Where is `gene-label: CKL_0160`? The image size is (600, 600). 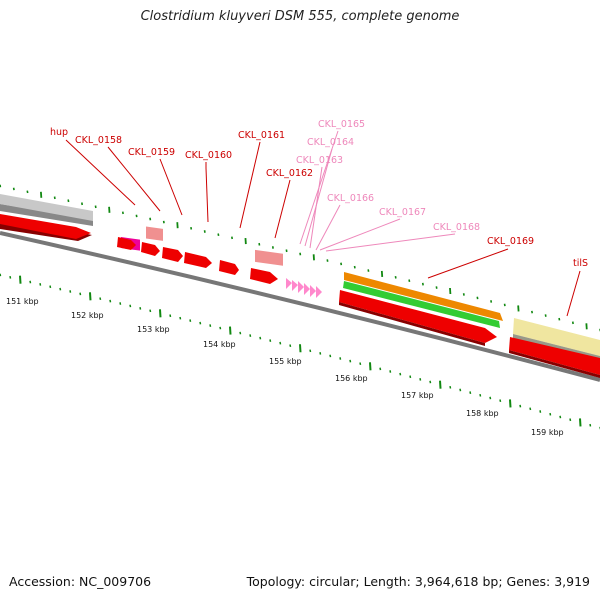 gene-label: CKL_0160 is located at coordinates (208, 155).